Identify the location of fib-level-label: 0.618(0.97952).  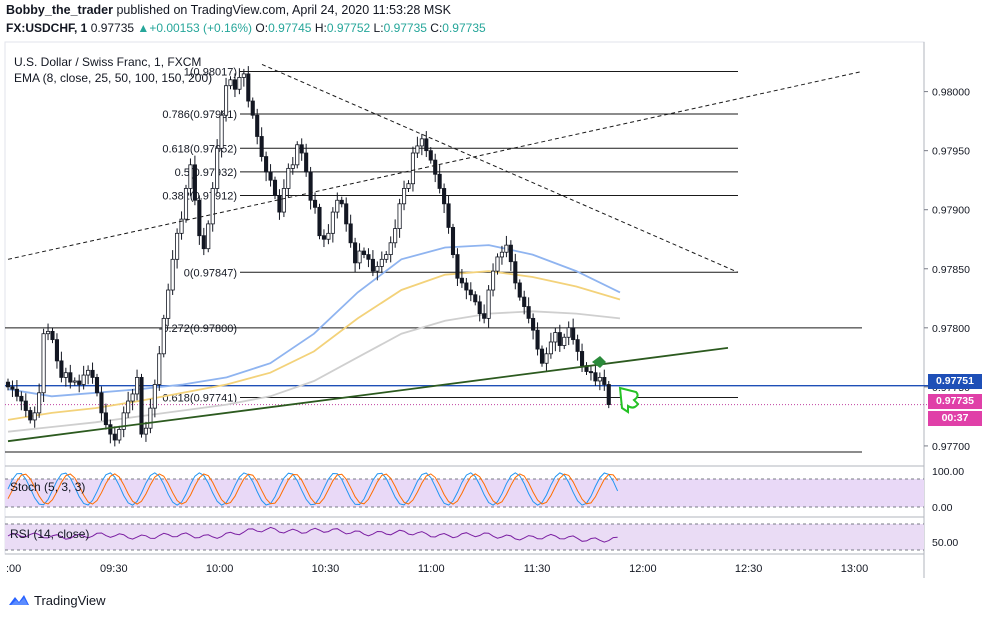
(199, 149).